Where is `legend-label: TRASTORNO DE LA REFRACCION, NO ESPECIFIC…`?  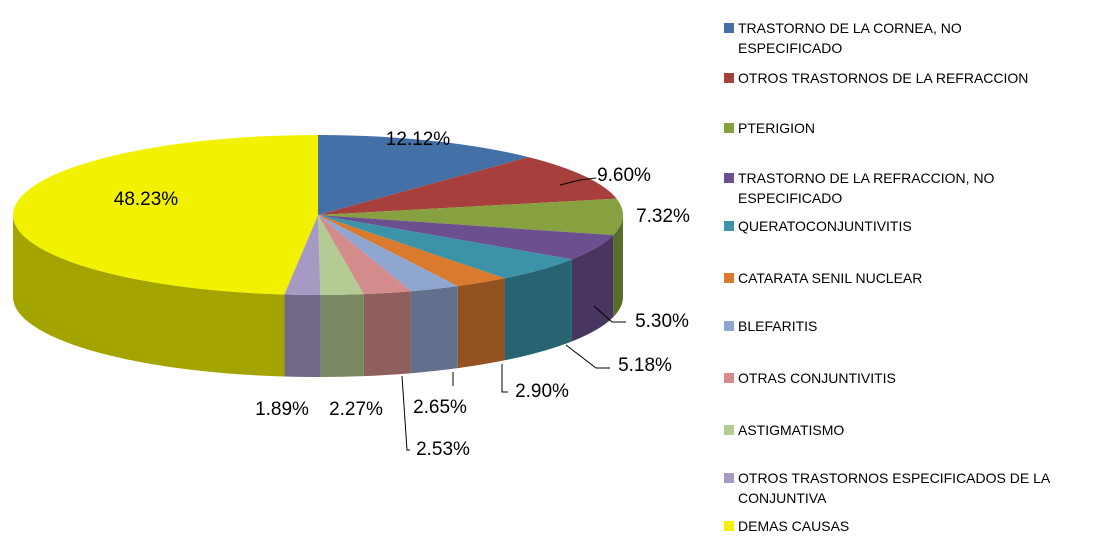 legend-label: TRASTORNO DE LA REFRACCION, NO ESPECIFIC… is located at coordinates (866, 188).